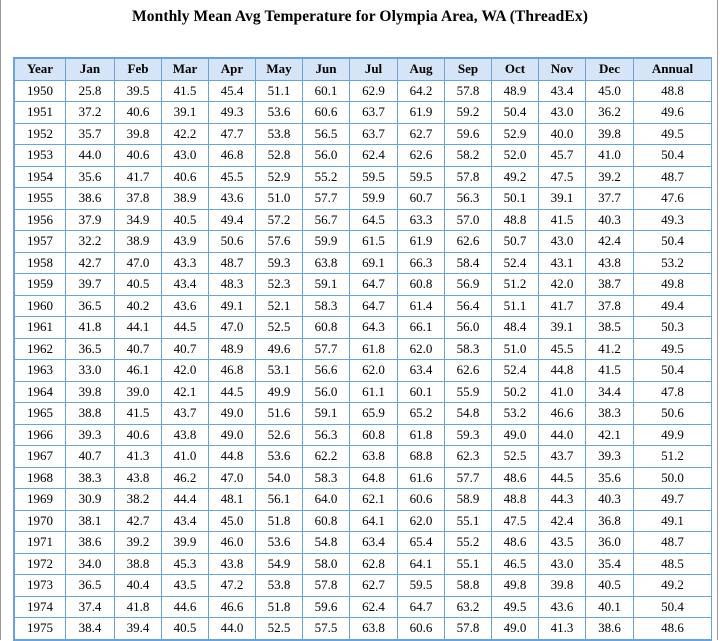 Image resolution: width=720 pixels, height=641 pixels. What do you see at coordinates (373, 176) in the screenshot?
I see `temperature-cell: 59.5` at bounding box center [373, 176].